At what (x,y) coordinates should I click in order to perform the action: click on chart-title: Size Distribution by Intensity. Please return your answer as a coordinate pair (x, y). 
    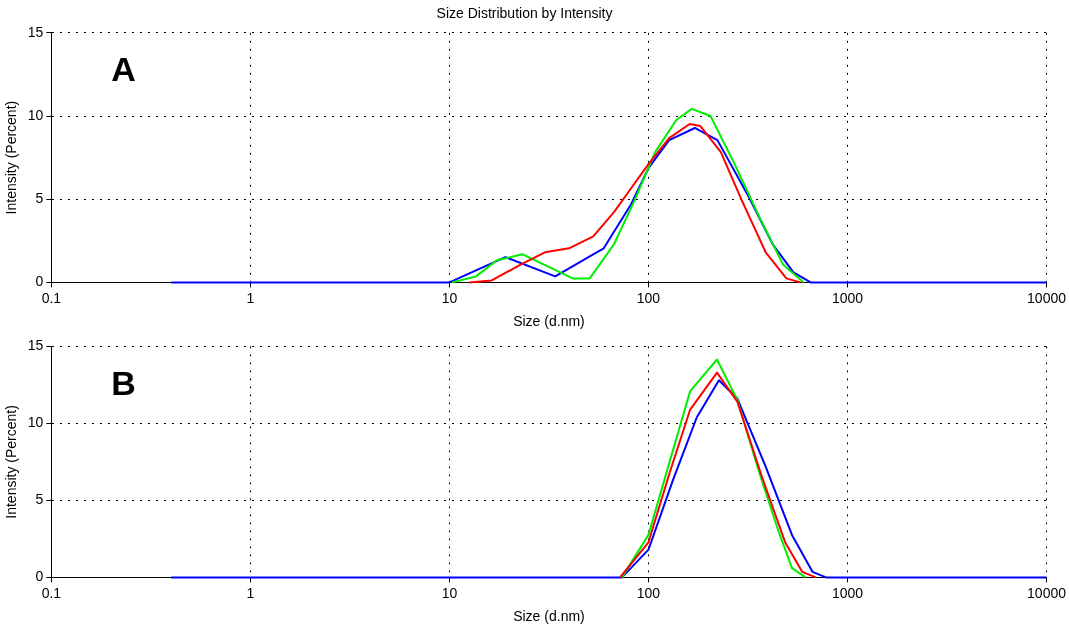
    Looking at the image, I should click on (524, 13).